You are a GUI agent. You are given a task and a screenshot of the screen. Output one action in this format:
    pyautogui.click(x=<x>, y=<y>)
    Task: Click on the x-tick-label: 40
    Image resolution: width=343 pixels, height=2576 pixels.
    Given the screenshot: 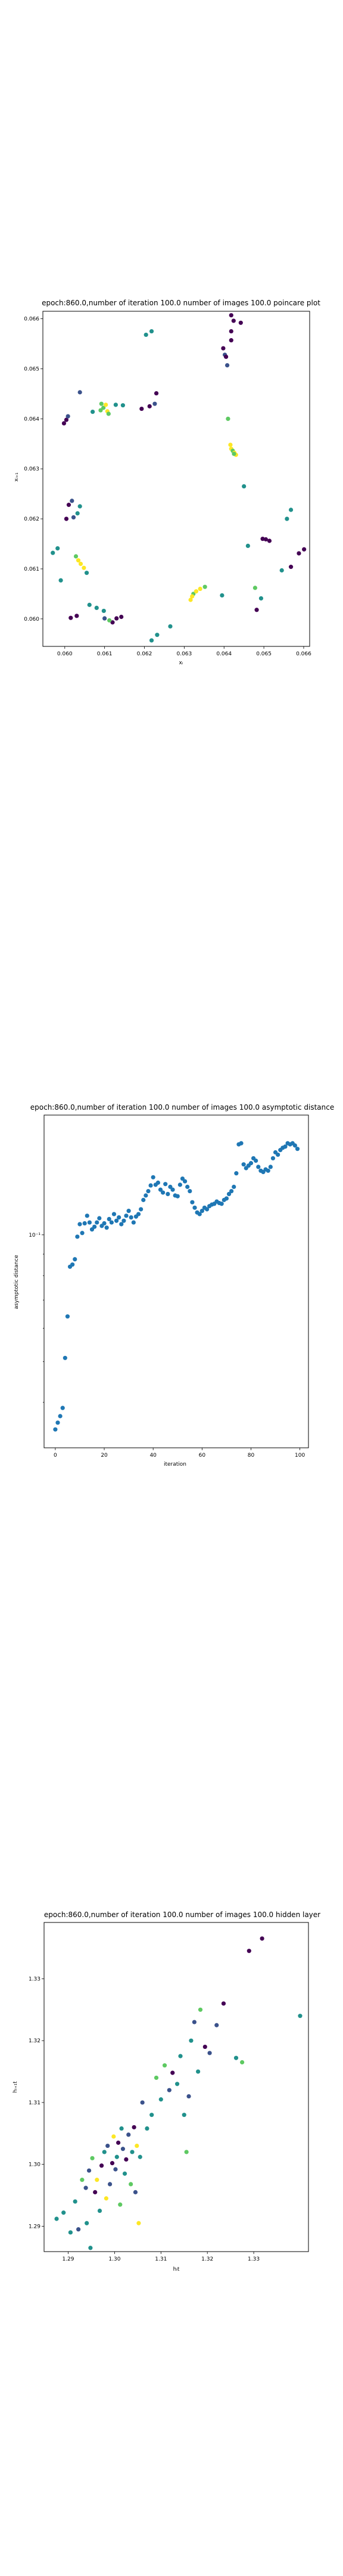 What is the action you would take?
    pyautogui.click(x=153, y=1456)
    